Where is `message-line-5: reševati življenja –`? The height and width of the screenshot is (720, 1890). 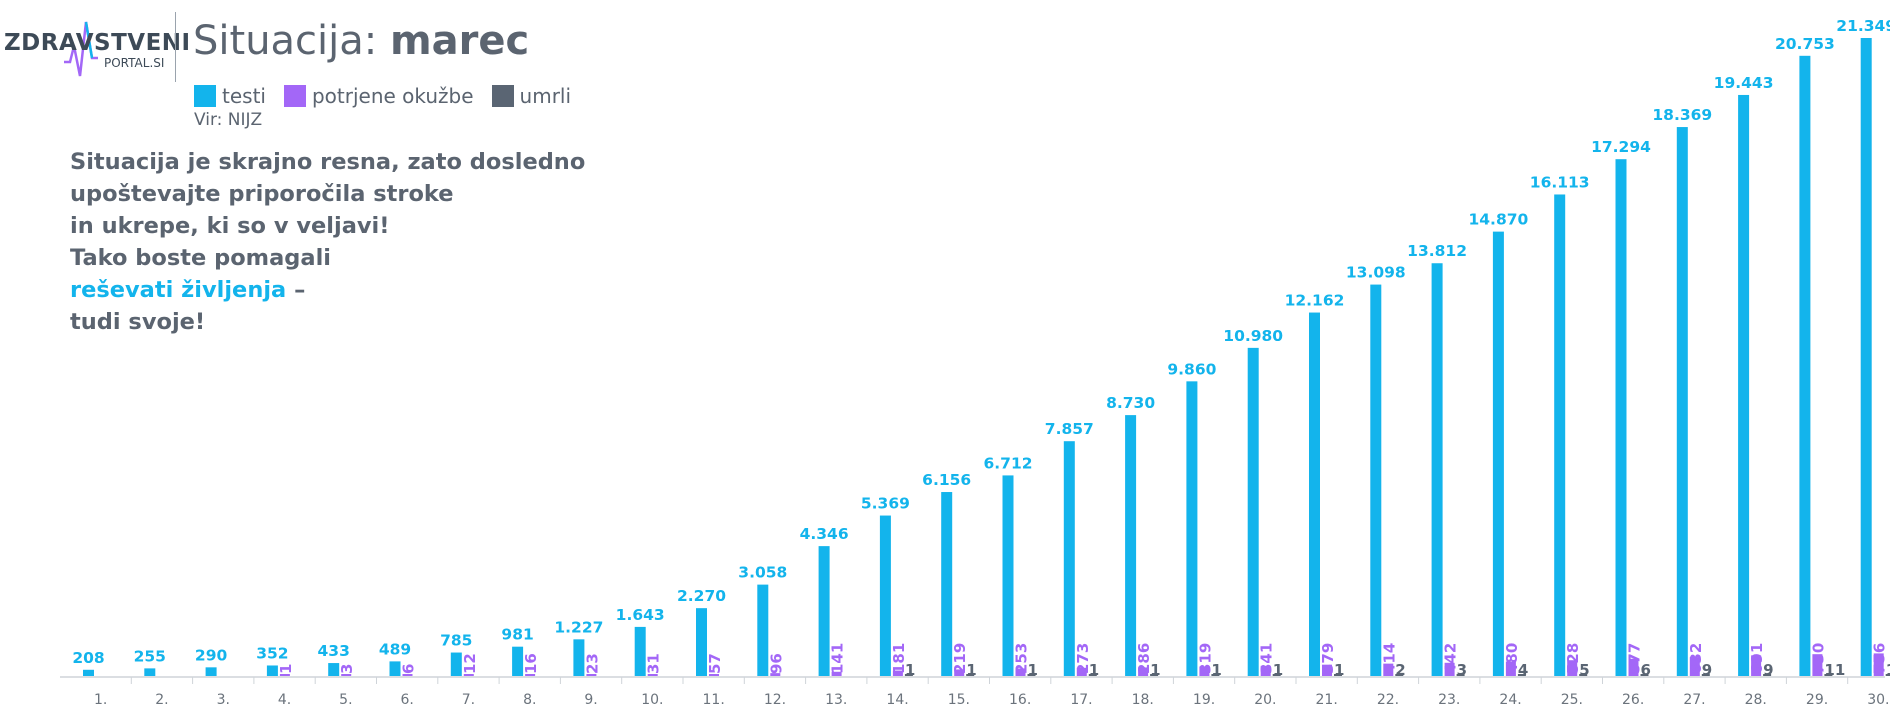
message-line-5: reševati življenja – is located at coordinates (327, 290).